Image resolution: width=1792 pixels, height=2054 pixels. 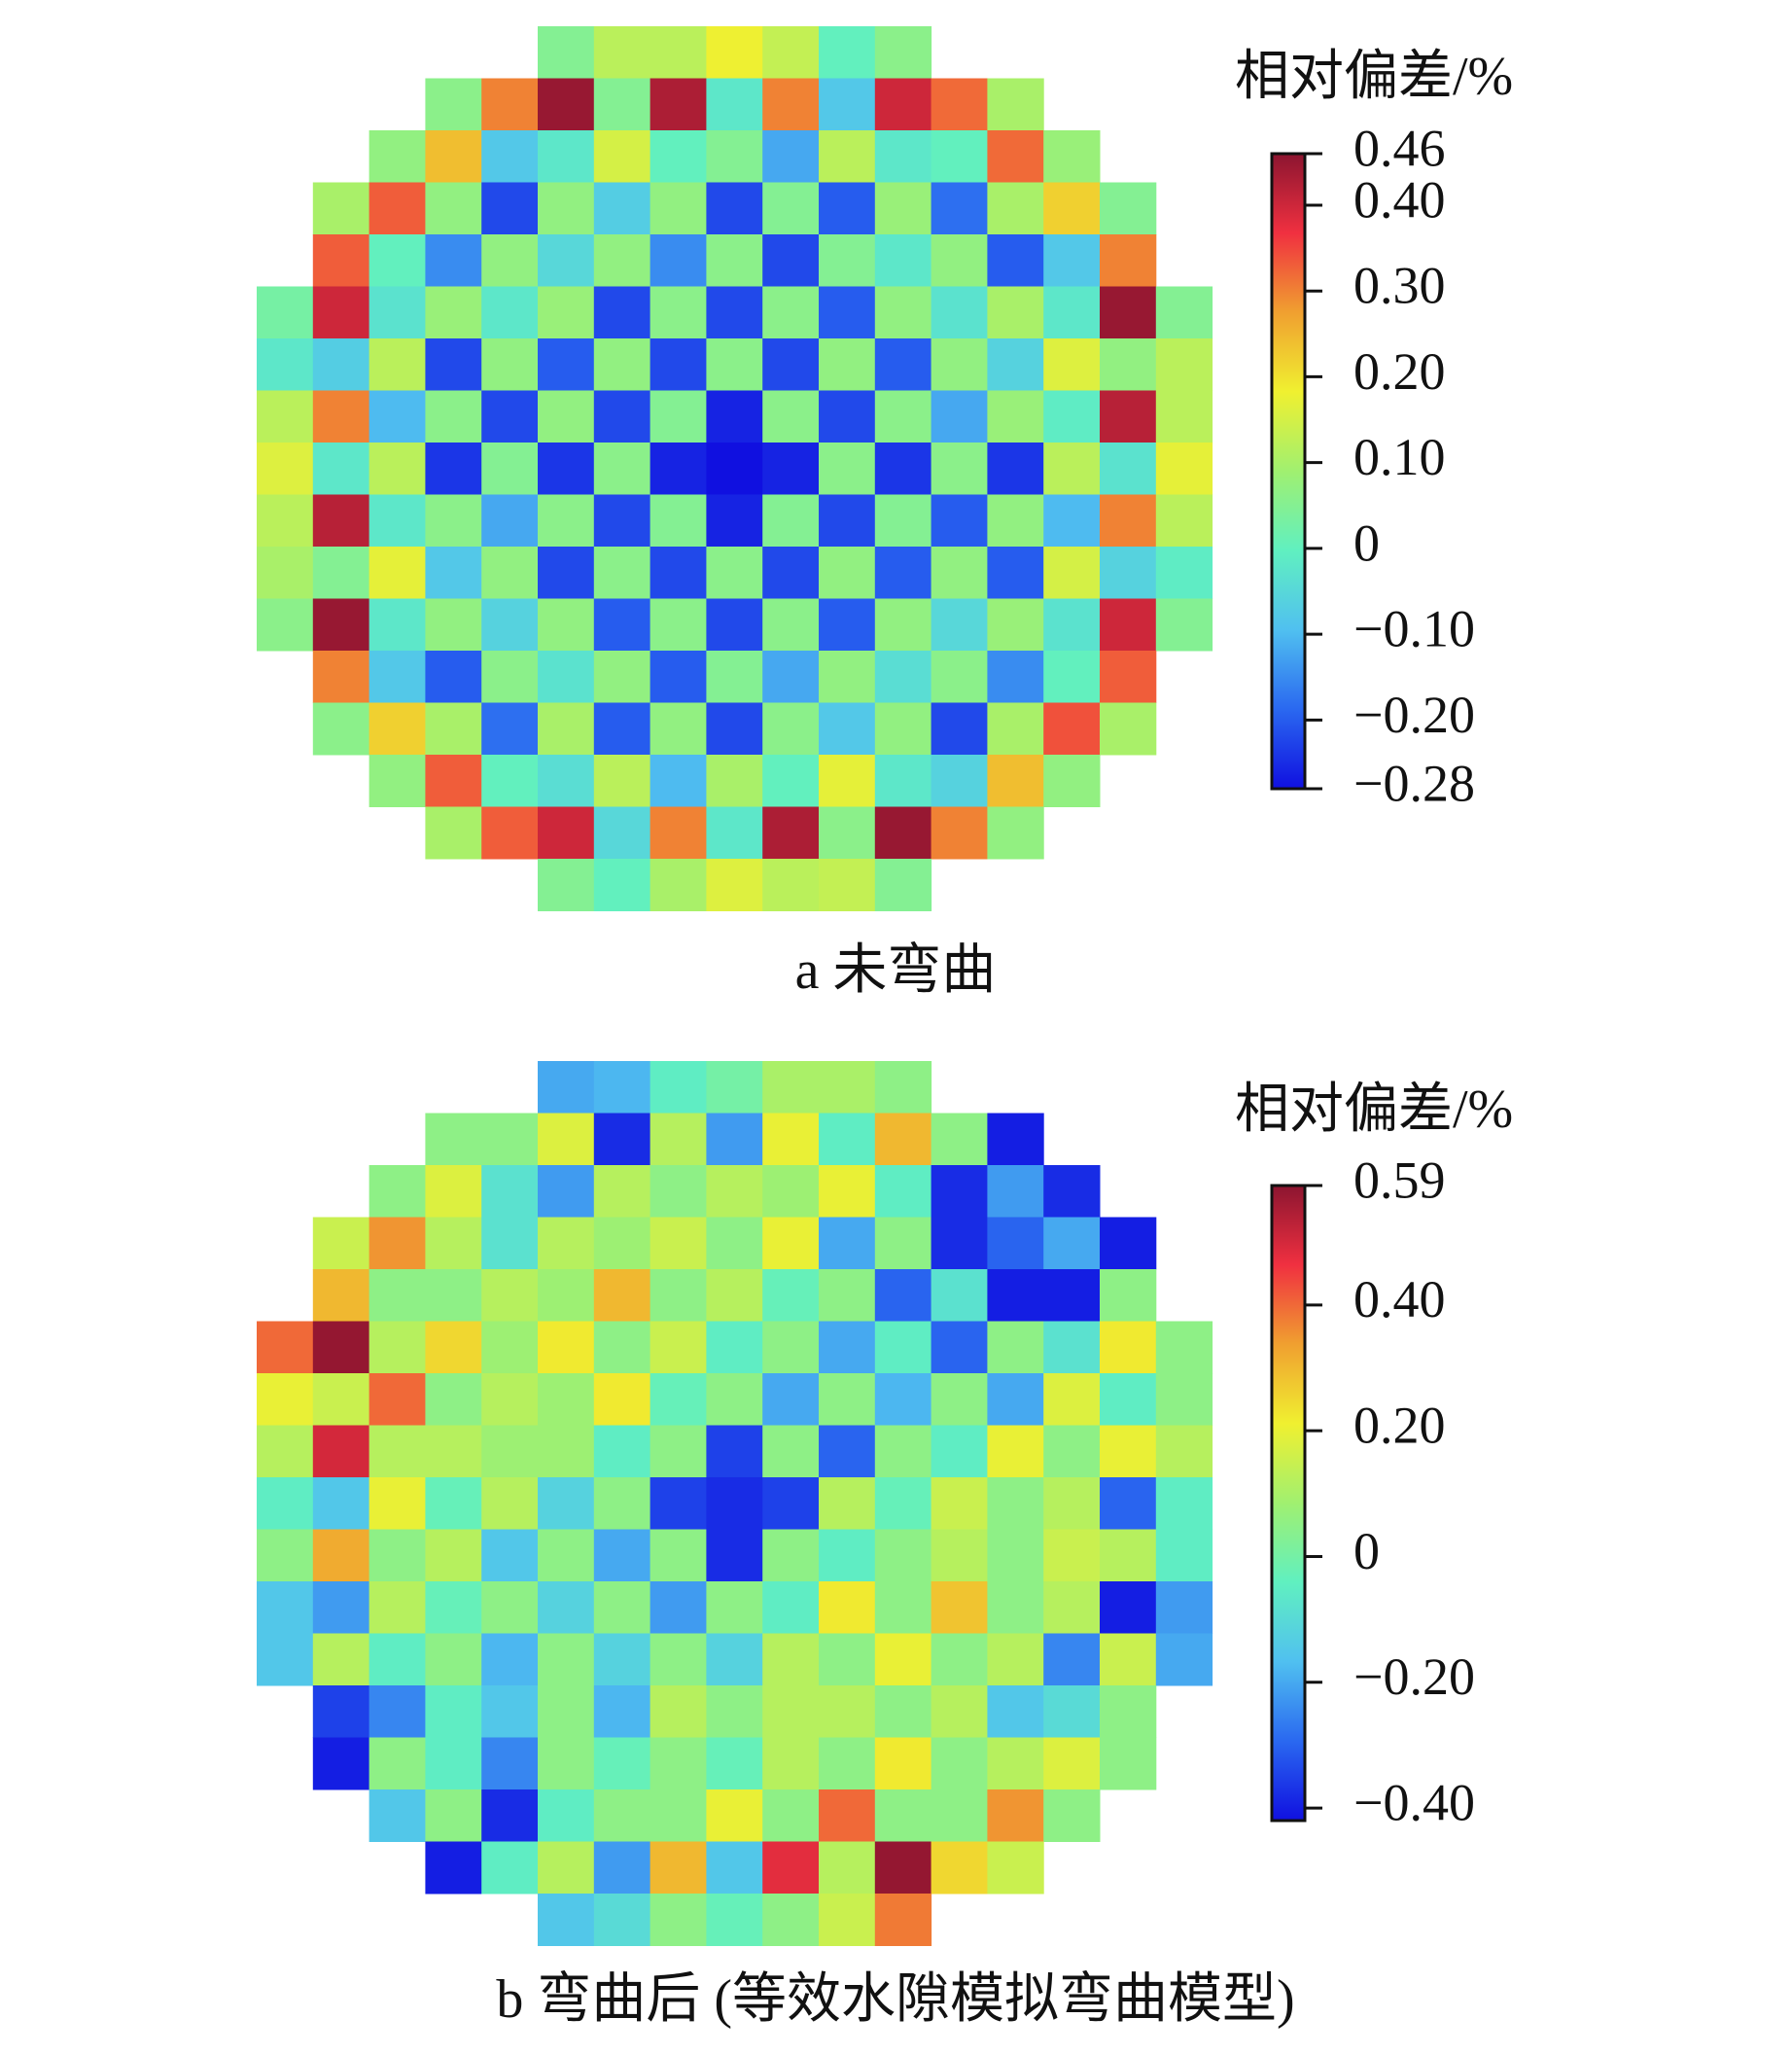 I want to click on caption: b 弯曲后 (等效水隙模拟弯曲模型), so click(x=895, y=2000).